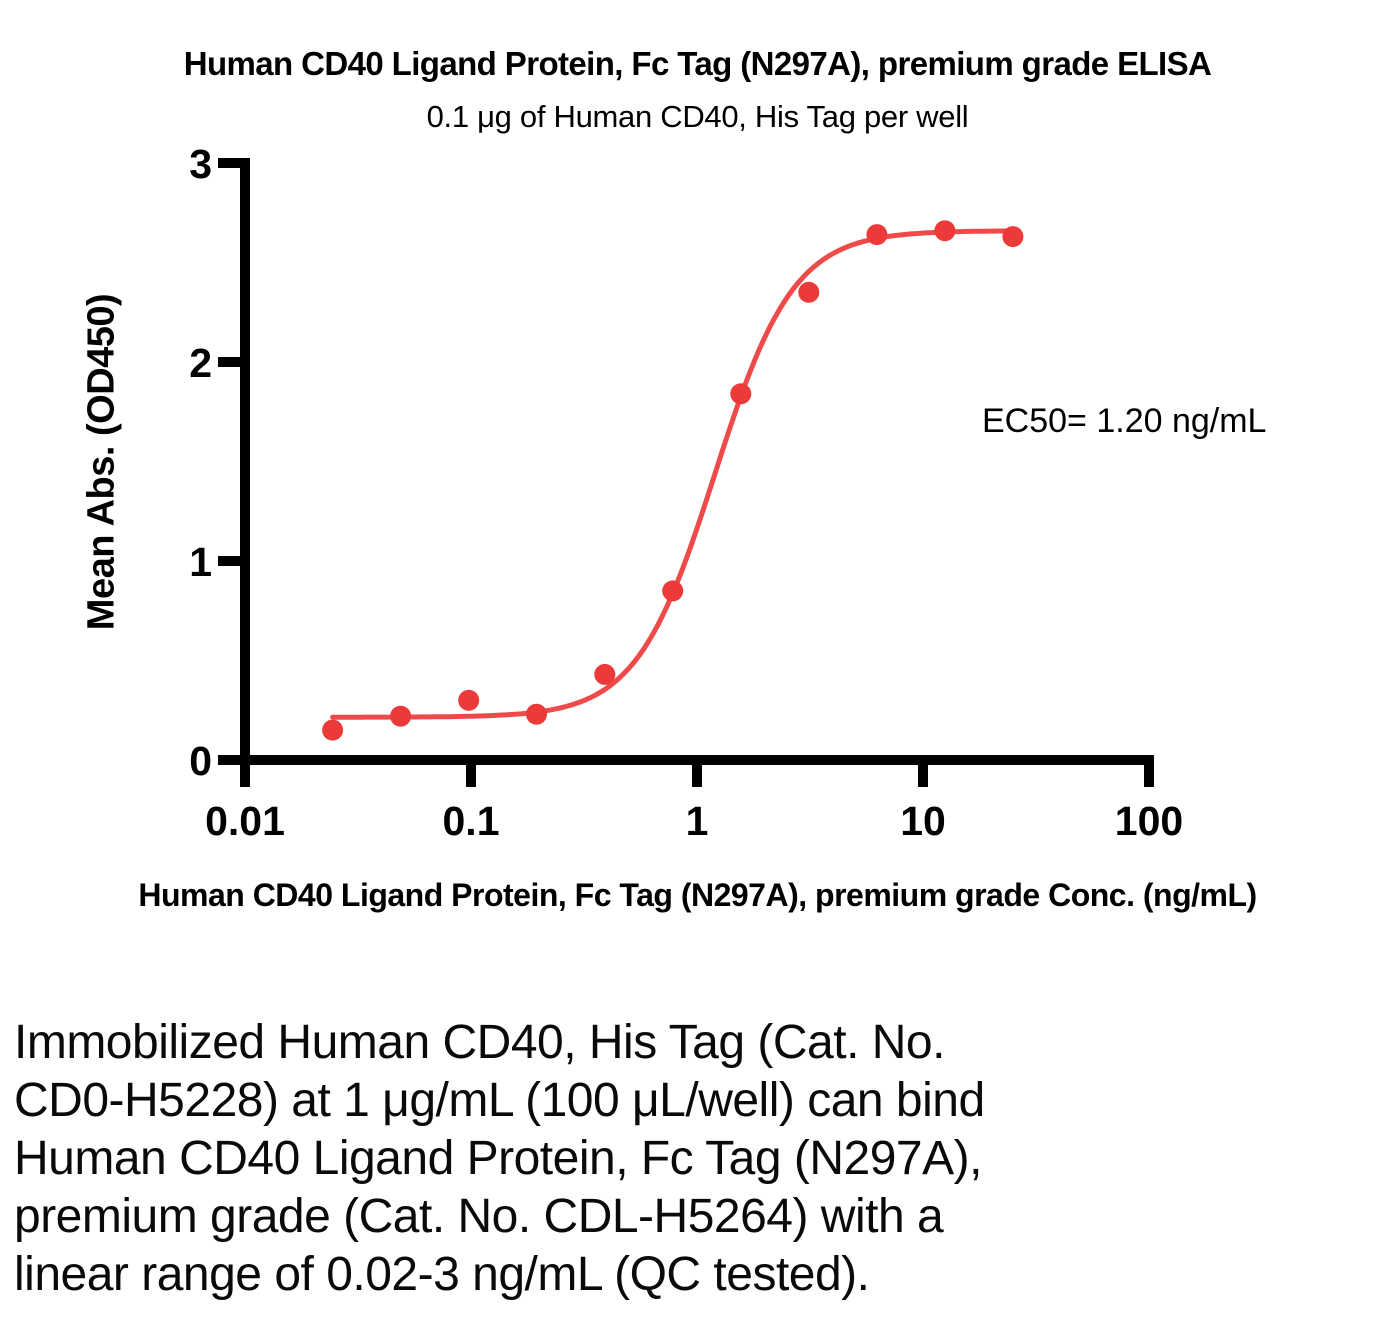  Describe the element at coordinates (697, 116) in the screenshot. I see `chart-subtitle: 0.1 μg of Human CD40, His Tag per well` at that location.